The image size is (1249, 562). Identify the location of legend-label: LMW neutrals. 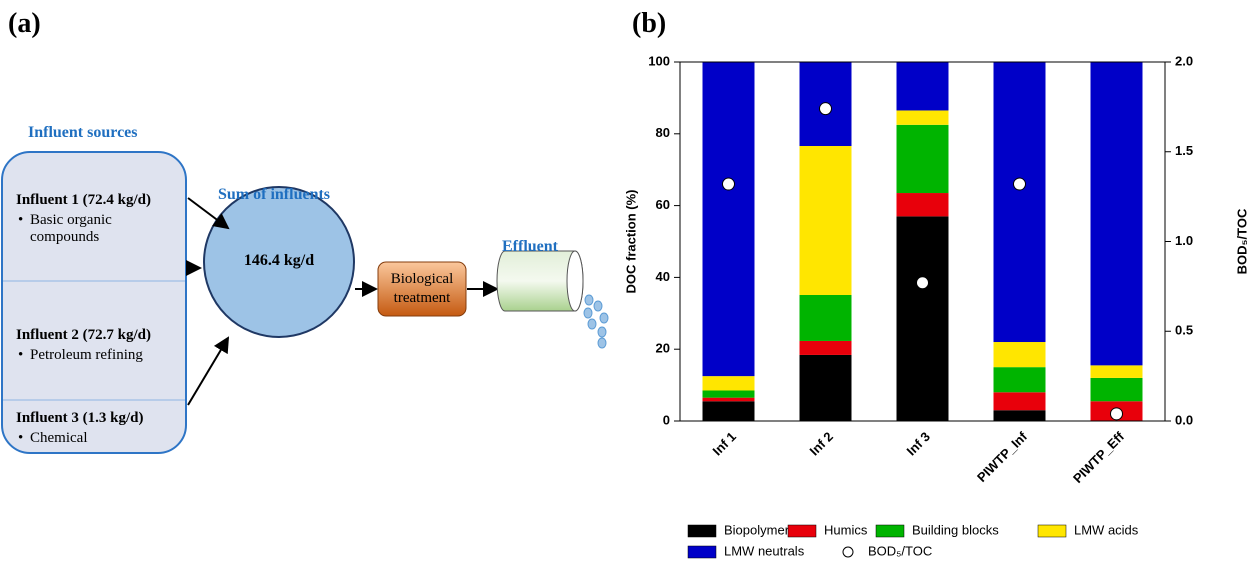
(764, 550).